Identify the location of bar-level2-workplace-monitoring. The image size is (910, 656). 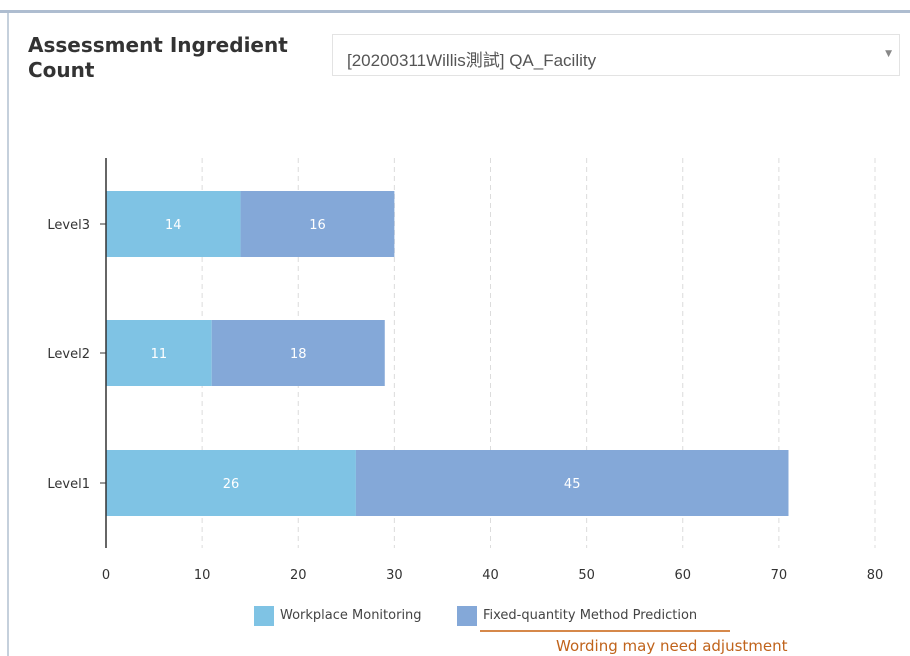
(159, 353).